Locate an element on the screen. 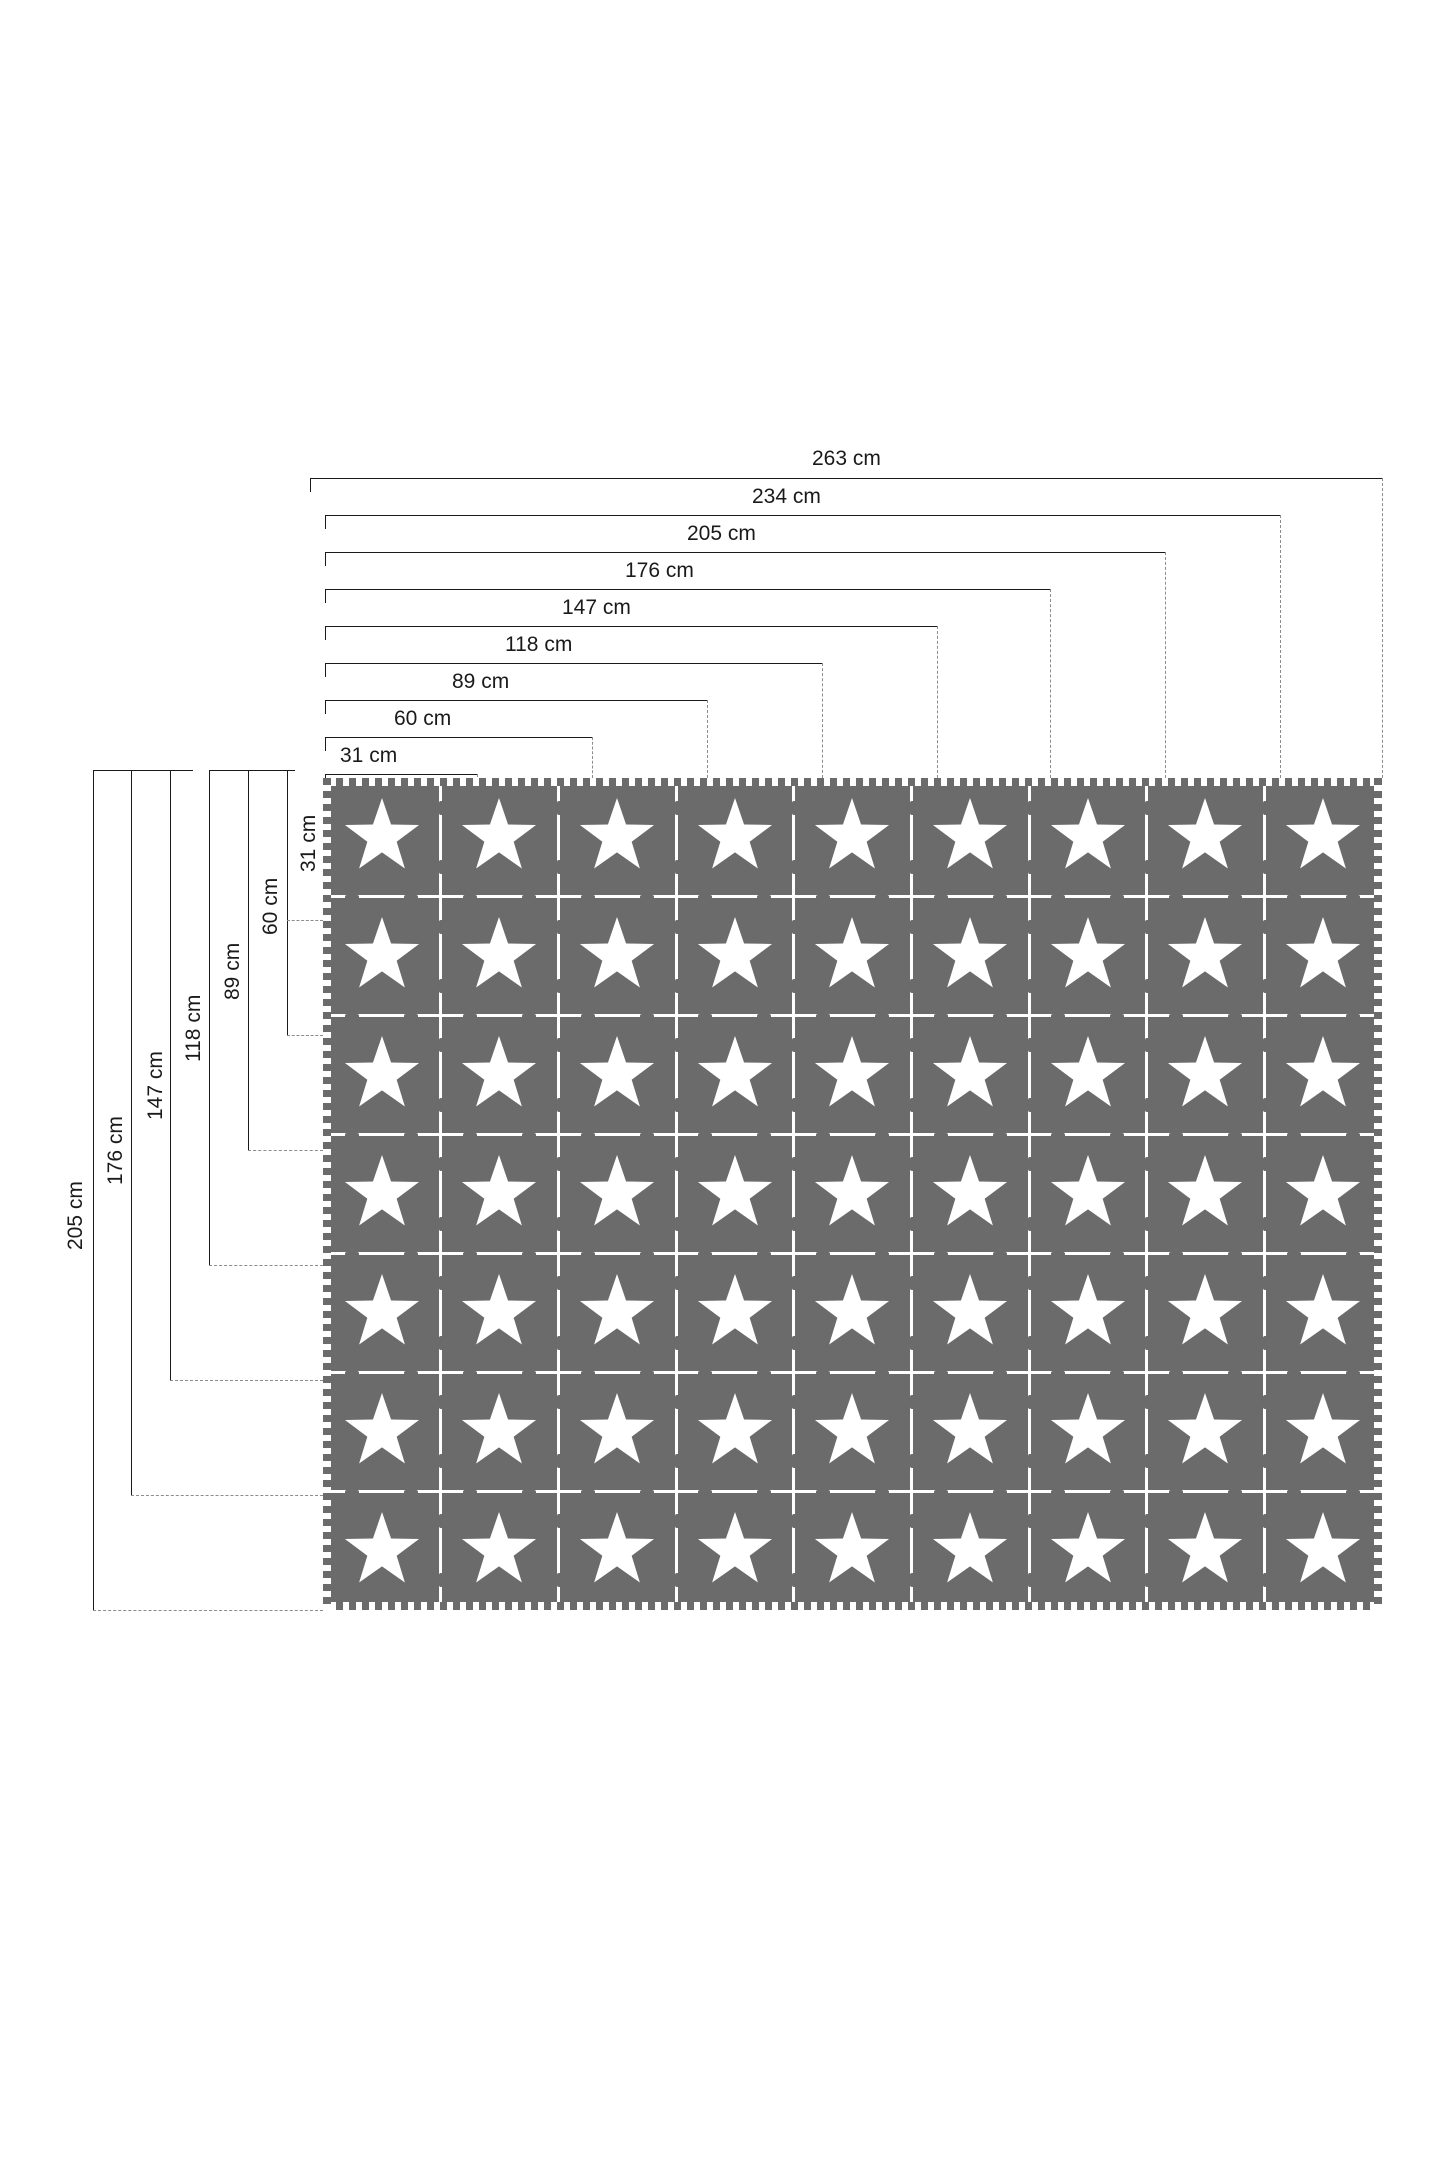 Image resolution: width=1440 pixels, height=2160 pixels. h-leader-118-start-tick is located at coordinates (325, 670).